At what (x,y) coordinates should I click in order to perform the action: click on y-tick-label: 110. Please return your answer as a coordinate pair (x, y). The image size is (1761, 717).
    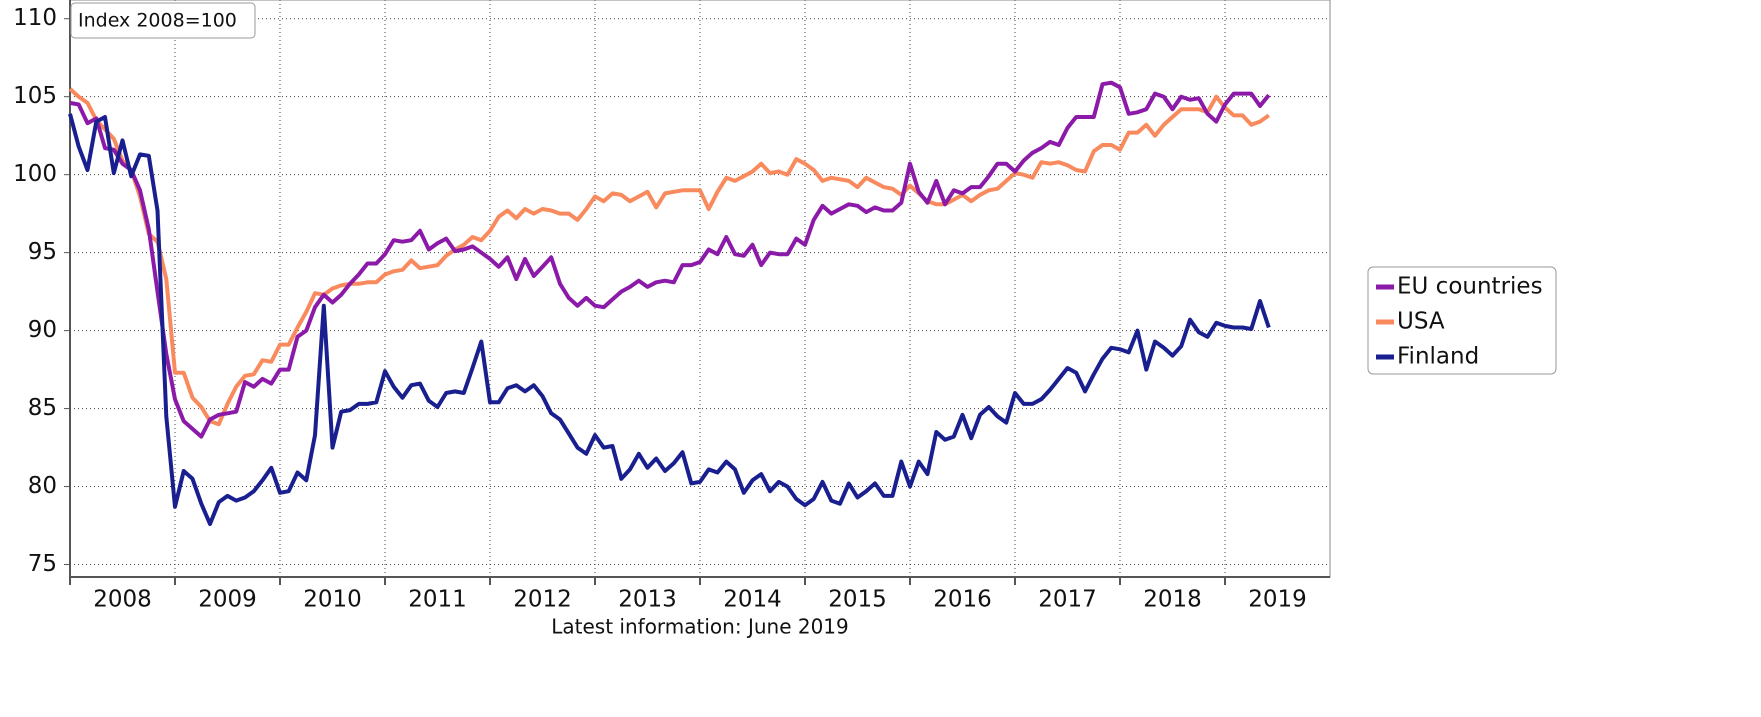
    Looking at the image, I should click on (35, 18).